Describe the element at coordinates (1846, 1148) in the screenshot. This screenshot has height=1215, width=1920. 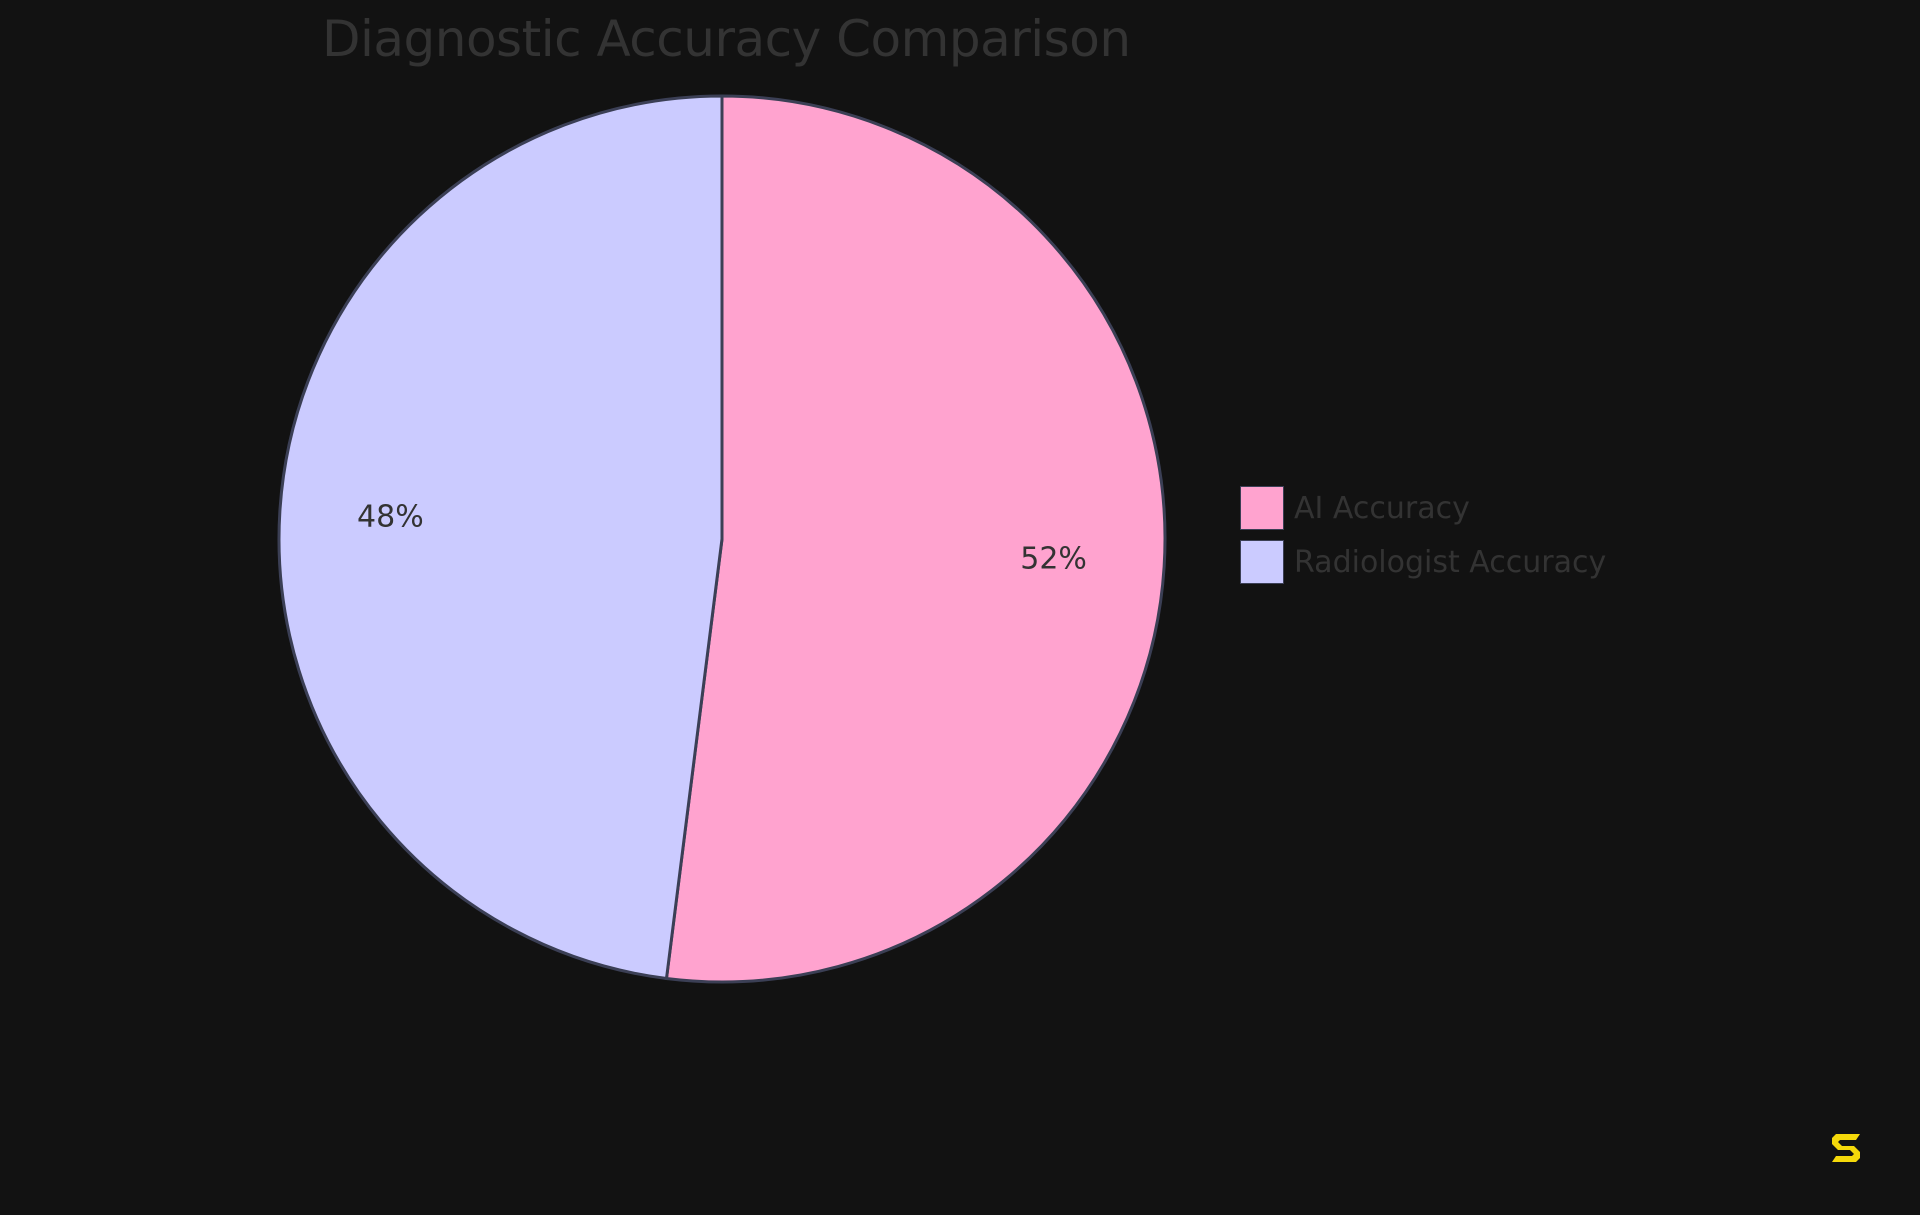
I see `s-logo-icon` at that location.